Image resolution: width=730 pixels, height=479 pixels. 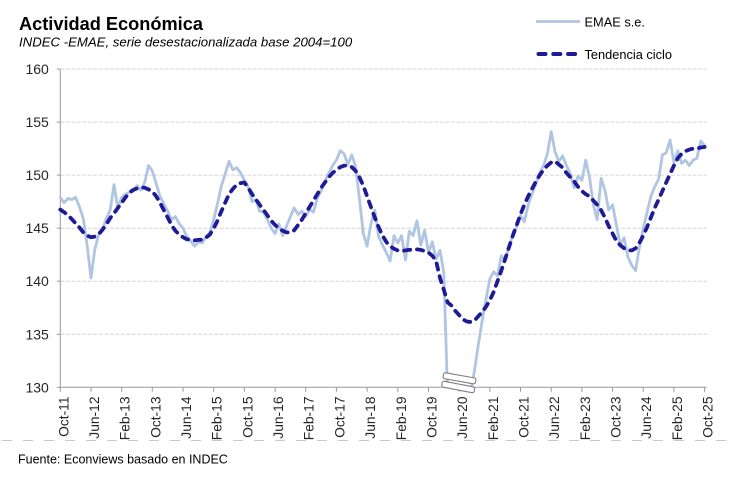 What do you see at coordinates (432, 417) in the screenshot?
I see `svg-text: Oct-19` at bounding box center [432, 417].